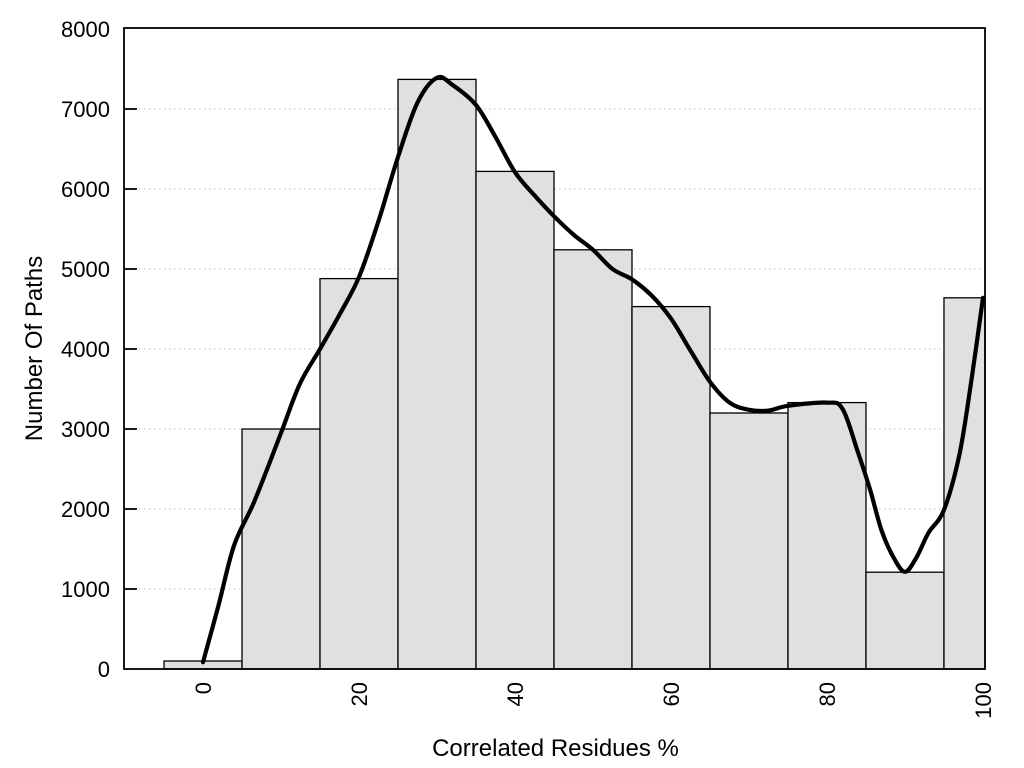 The image size is (1024, 768). I want to click on x-tick-label: 40, so click(515, 694).